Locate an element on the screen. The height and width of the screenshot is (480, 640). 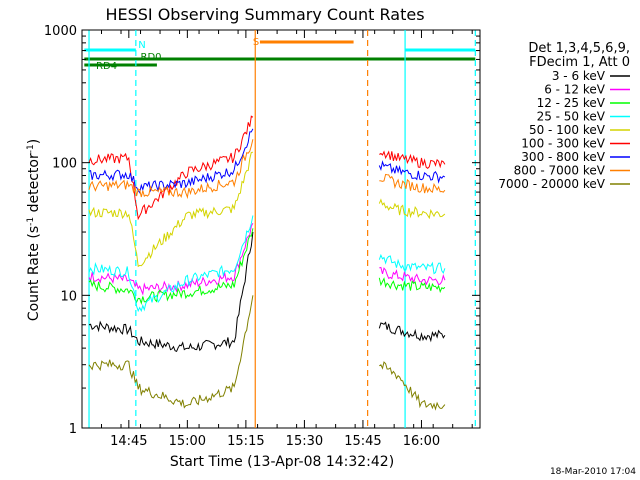
y-axis-label-mid: detector is located at coordinates (34, 185).